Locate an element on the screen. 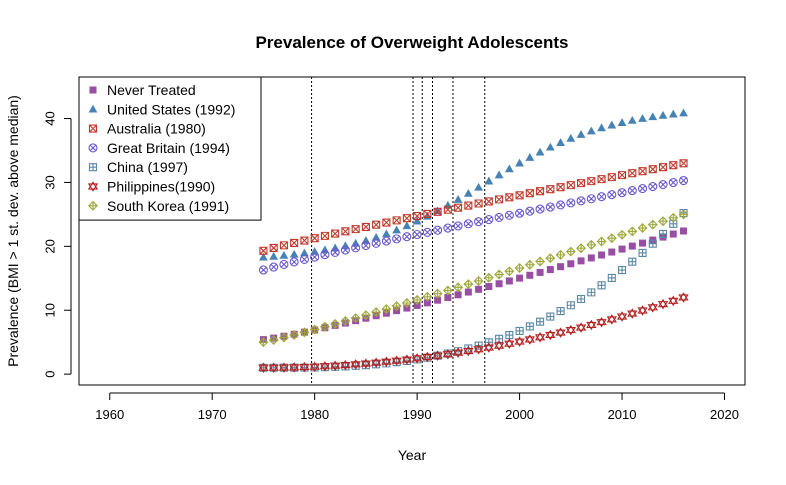 The width and height of the screenshot is (786, 485). point-s3-1994 is located at coordinates (458, 226).